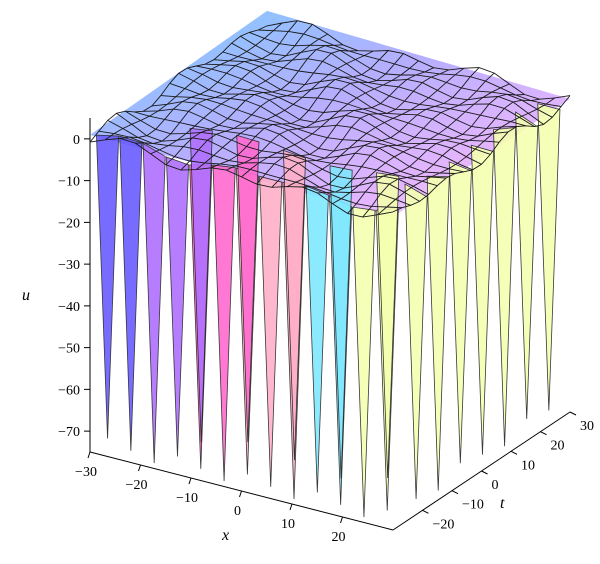  Describe the element at coordinates (76, 140) in the screenshot. I see `z-tick-label: 0` at that location.